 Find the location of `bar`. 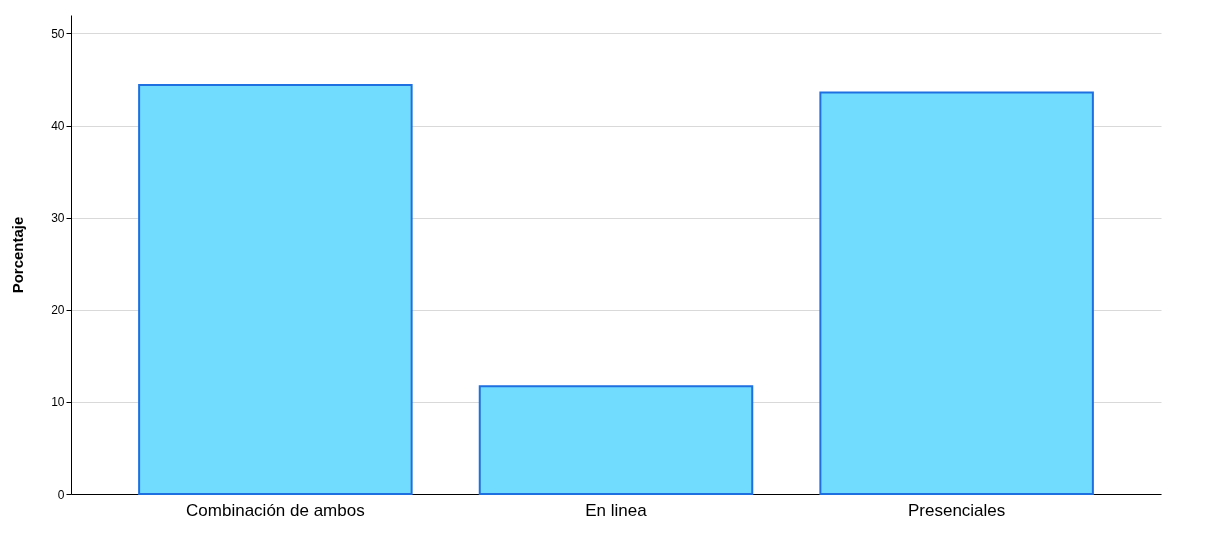

bar is located at coordinates (616, 440).